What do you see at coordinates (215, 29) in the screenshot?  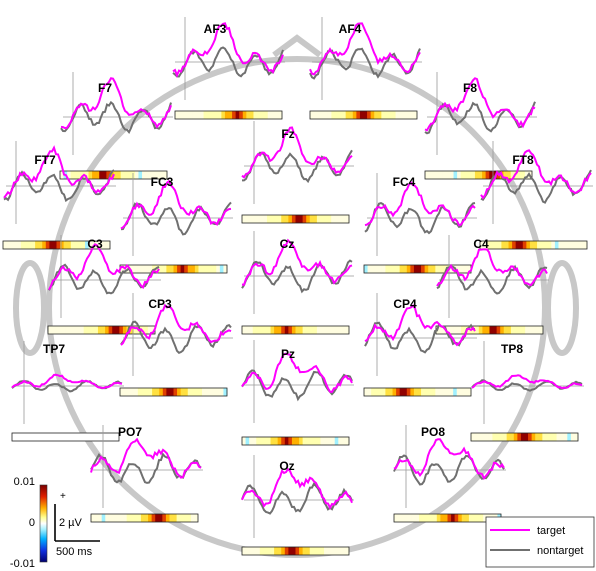 I see `channel-label-af3: AF3` at bounding box center [215, 29].